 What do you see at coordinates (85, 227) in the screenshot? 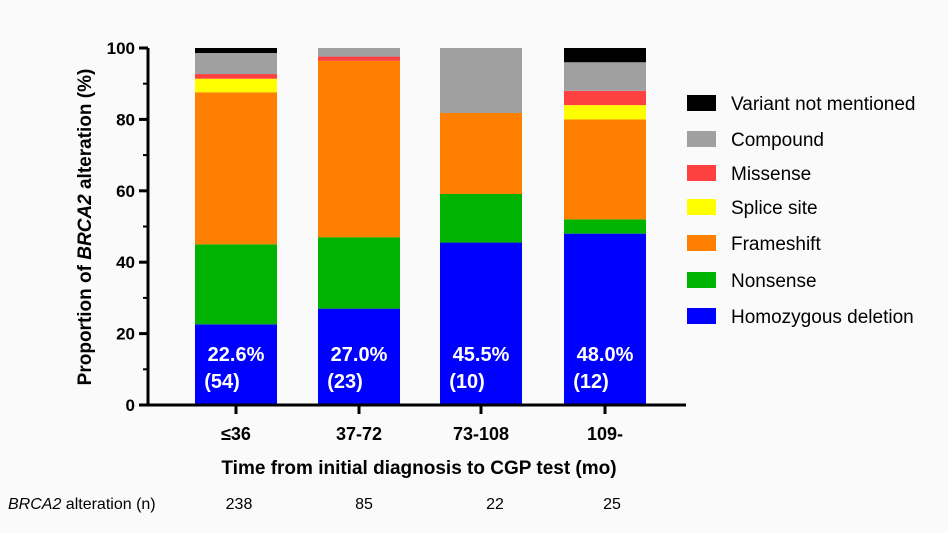
I see `y-axis-title: Proportion of BRCA2 alteration (%)` at bounding box center [85, 227].